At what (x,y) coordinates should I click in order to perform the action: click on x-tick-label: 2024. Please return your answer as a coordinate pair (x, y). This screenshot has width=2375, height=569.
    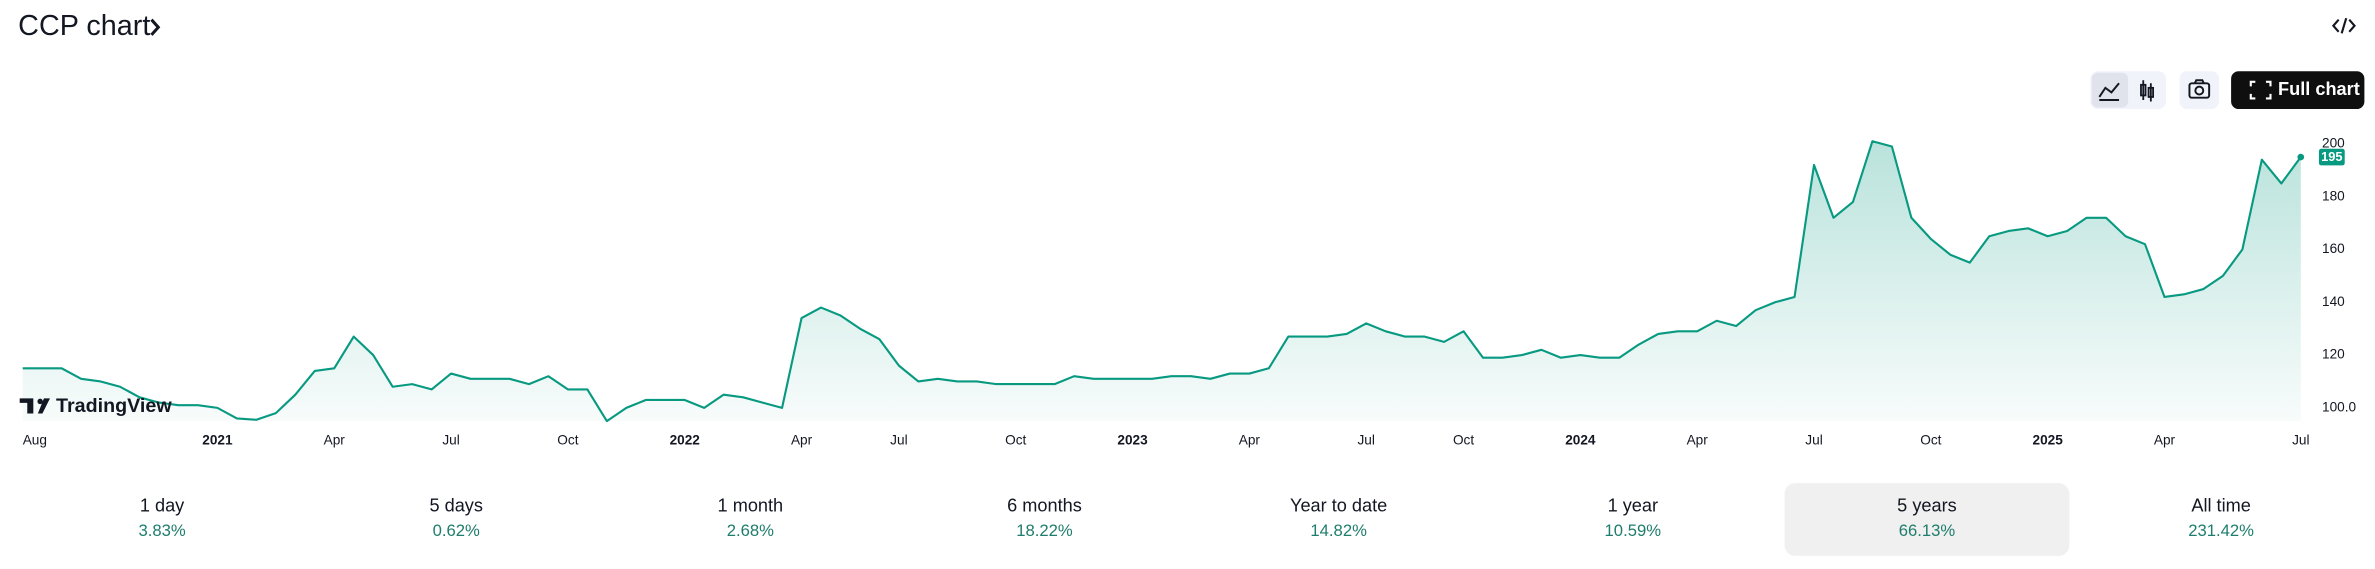
    Looking at the image, I should click on (1580, 439).